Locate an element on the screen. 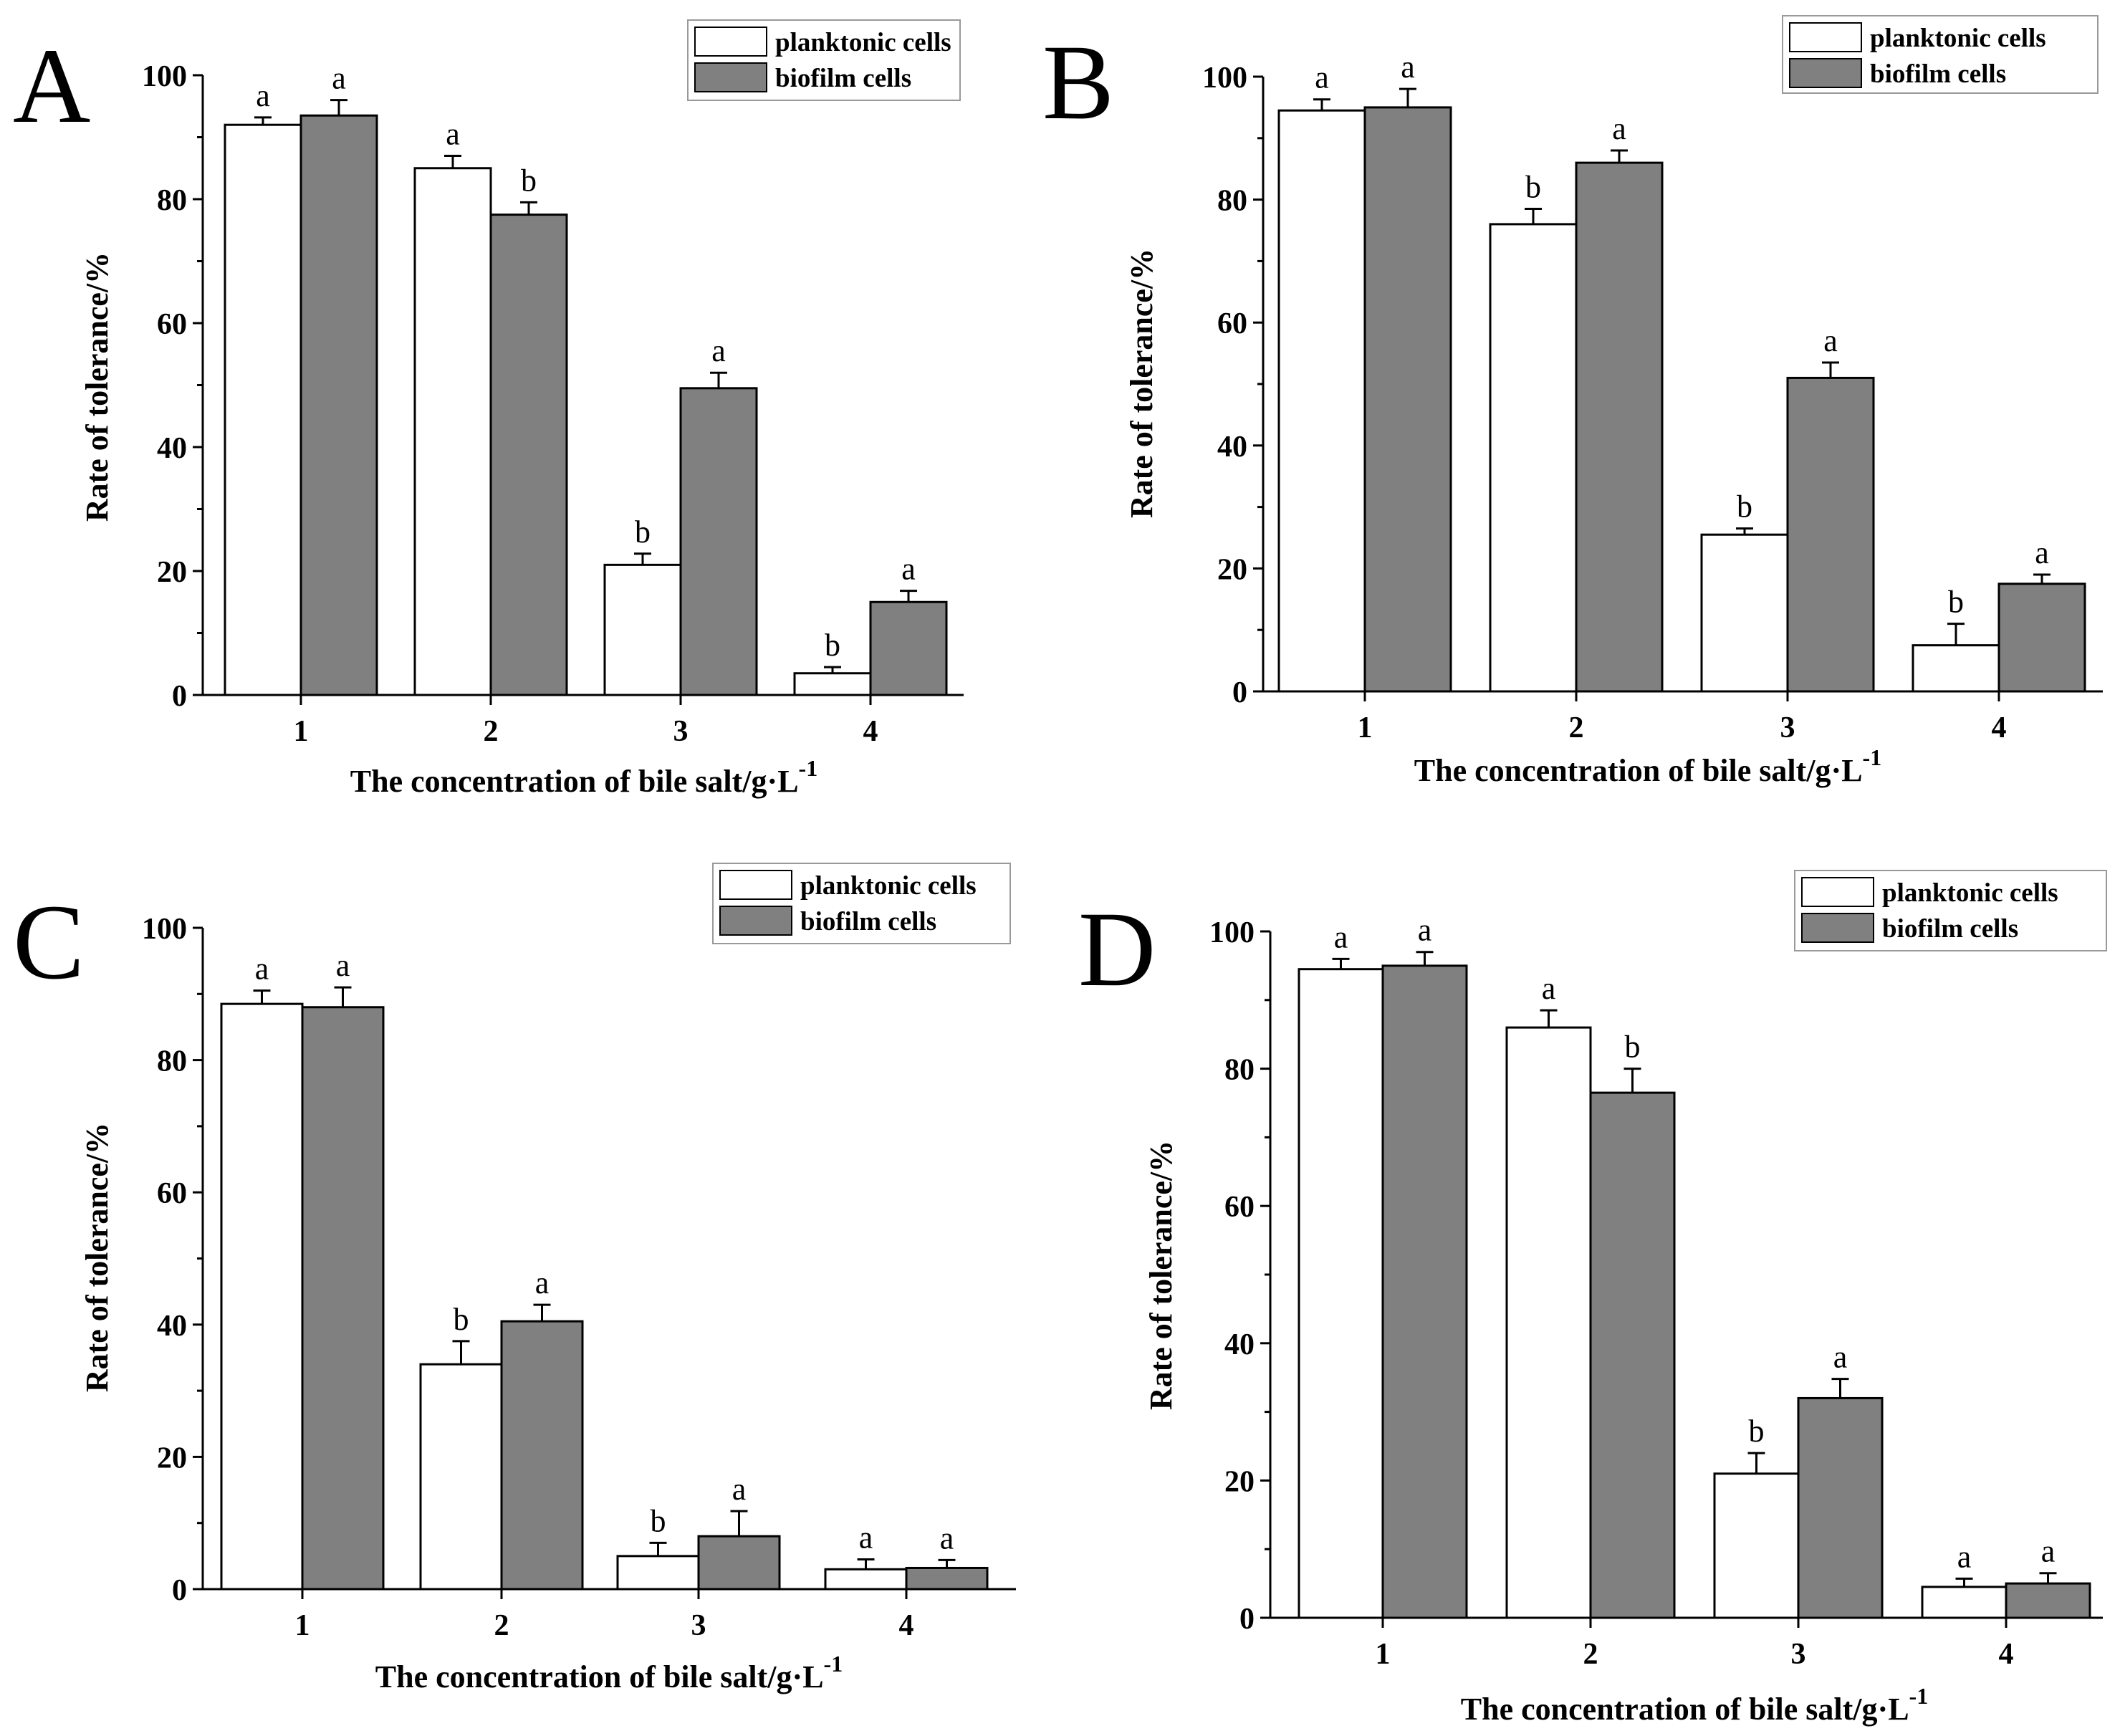 Image resolution: width=2120 pixels, height=1736 pixels. panel-letter: D is located at coordinates (1117, 949).